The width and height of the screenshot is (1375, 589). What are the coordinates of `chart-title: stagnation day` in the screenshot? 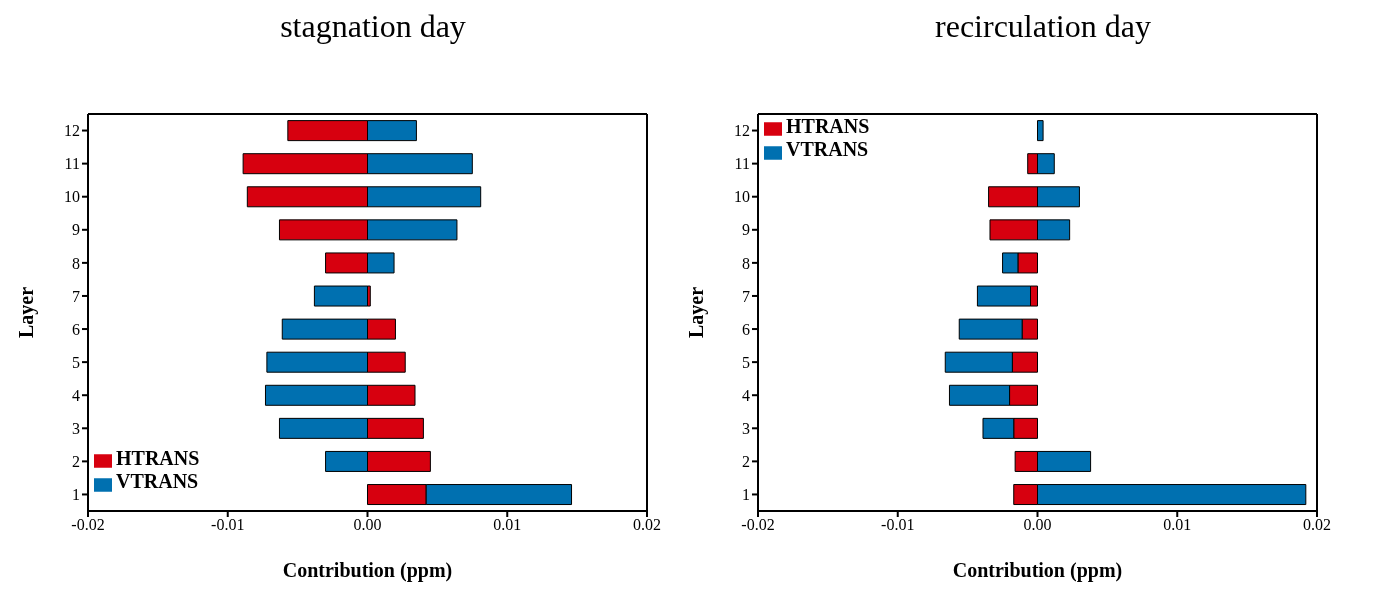 It's located at (373, 27).